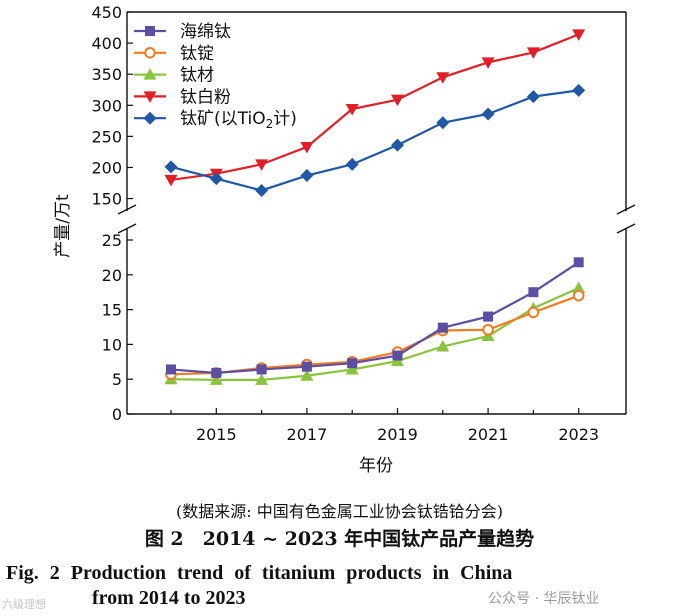  What do you see at coordinates (205, 97) in the screenshot?
I see `legend-label: 钛白粉` at bounding box center [205, 97].